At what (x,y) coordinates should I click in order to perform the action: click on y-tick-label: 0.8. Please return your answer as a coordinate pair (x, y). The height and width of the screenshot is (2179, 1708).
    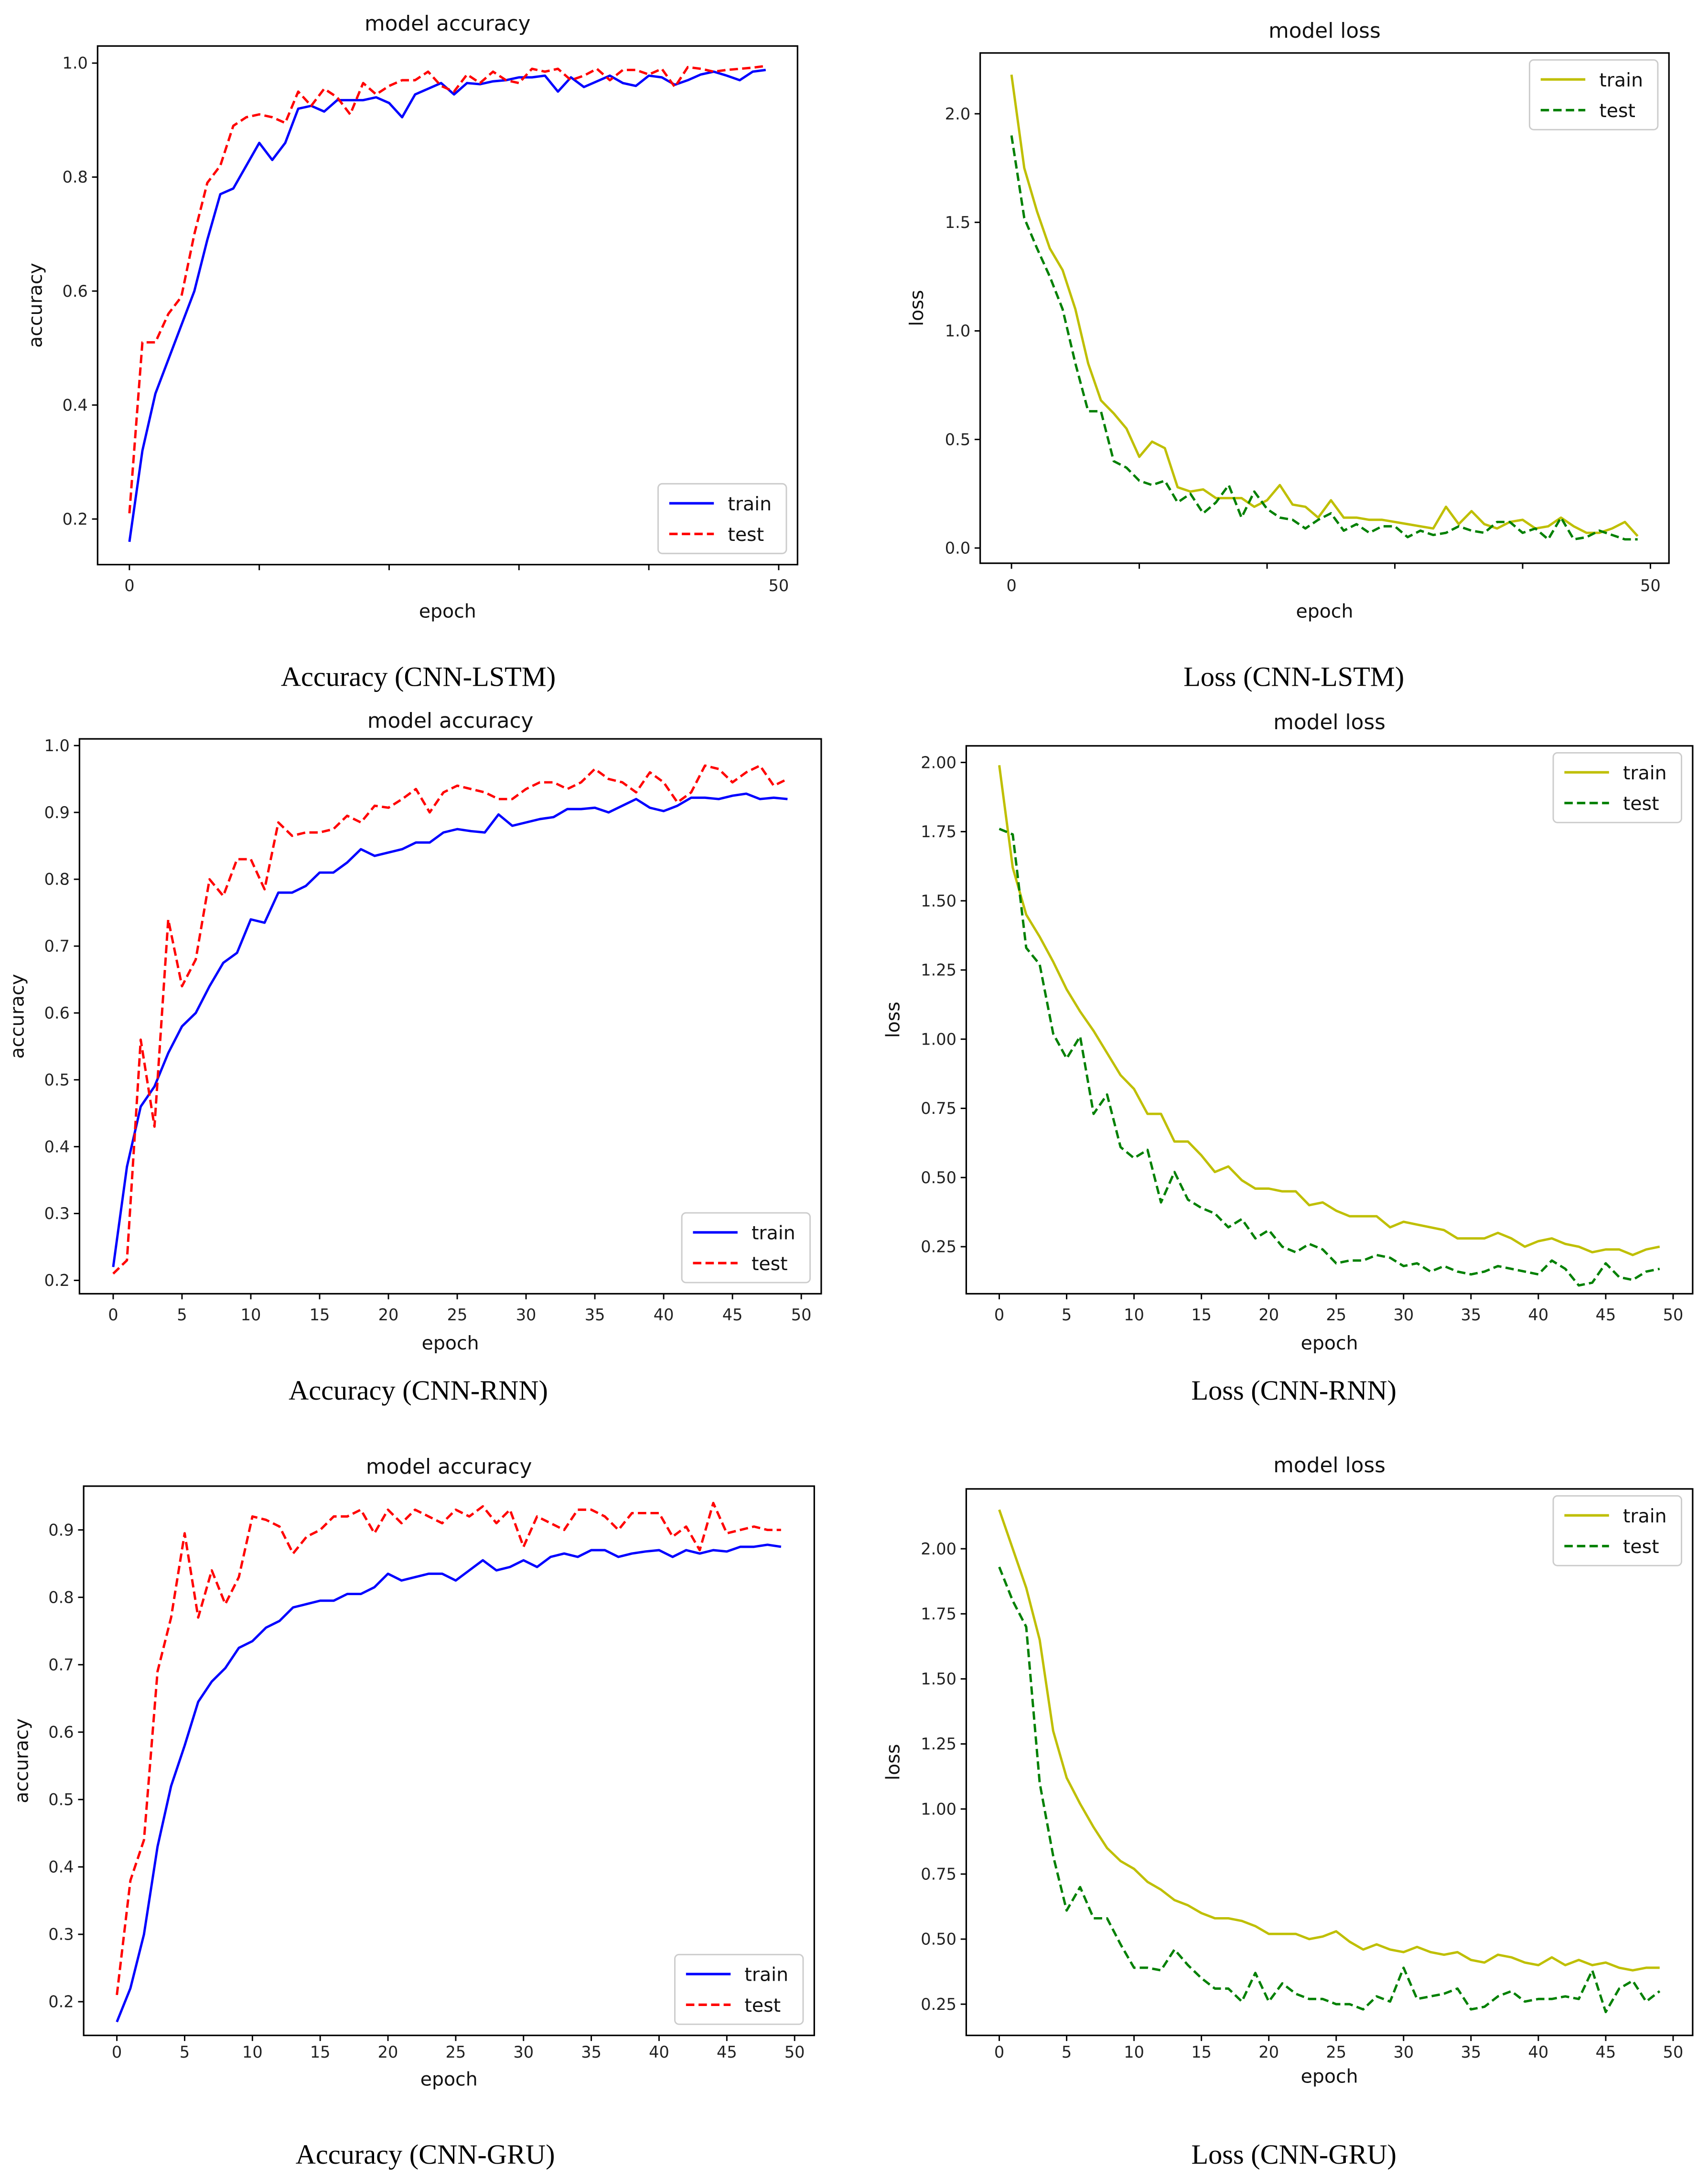
    Looking at the image, I should click on (61, 1597).